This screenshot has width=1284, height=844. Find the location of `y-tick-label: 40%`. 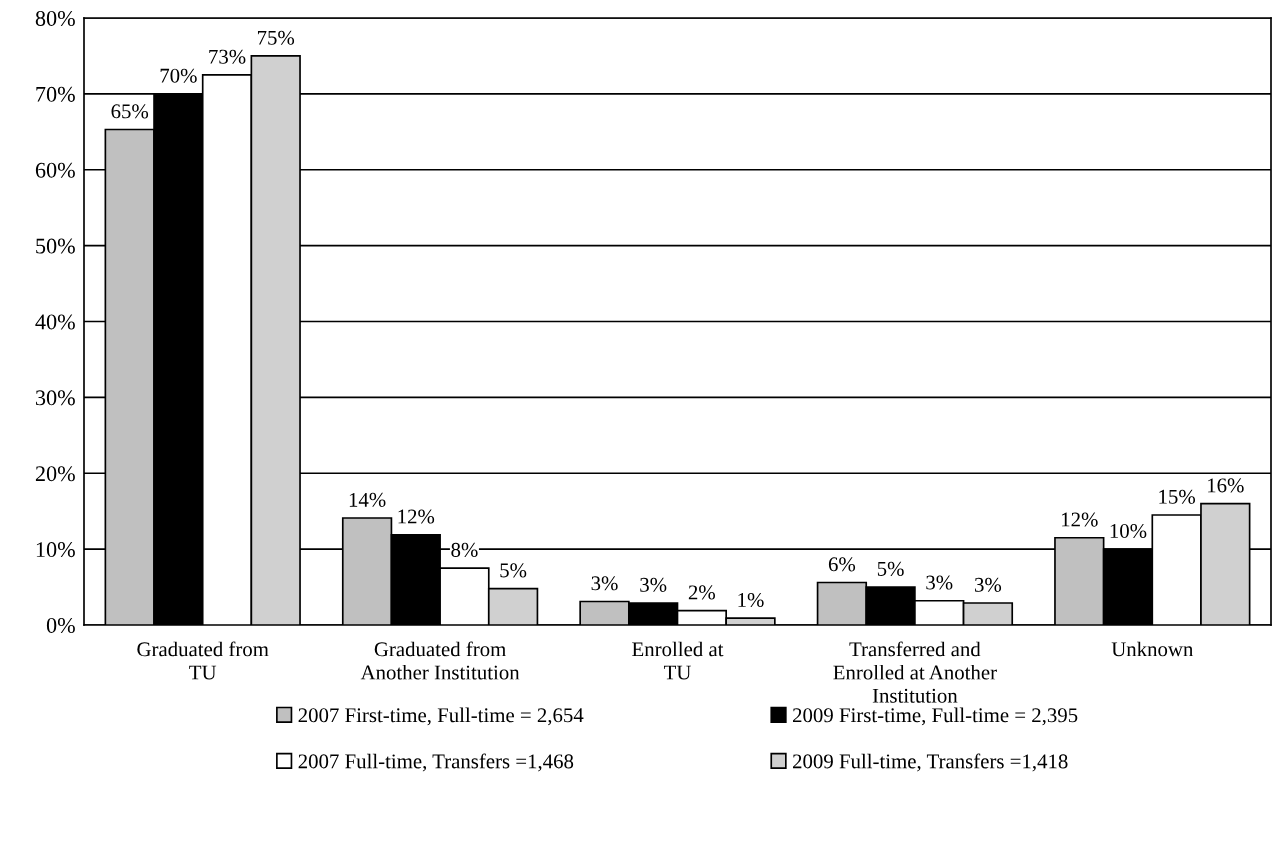

y-tick-label: 40% is located at coordinates (55, 322).